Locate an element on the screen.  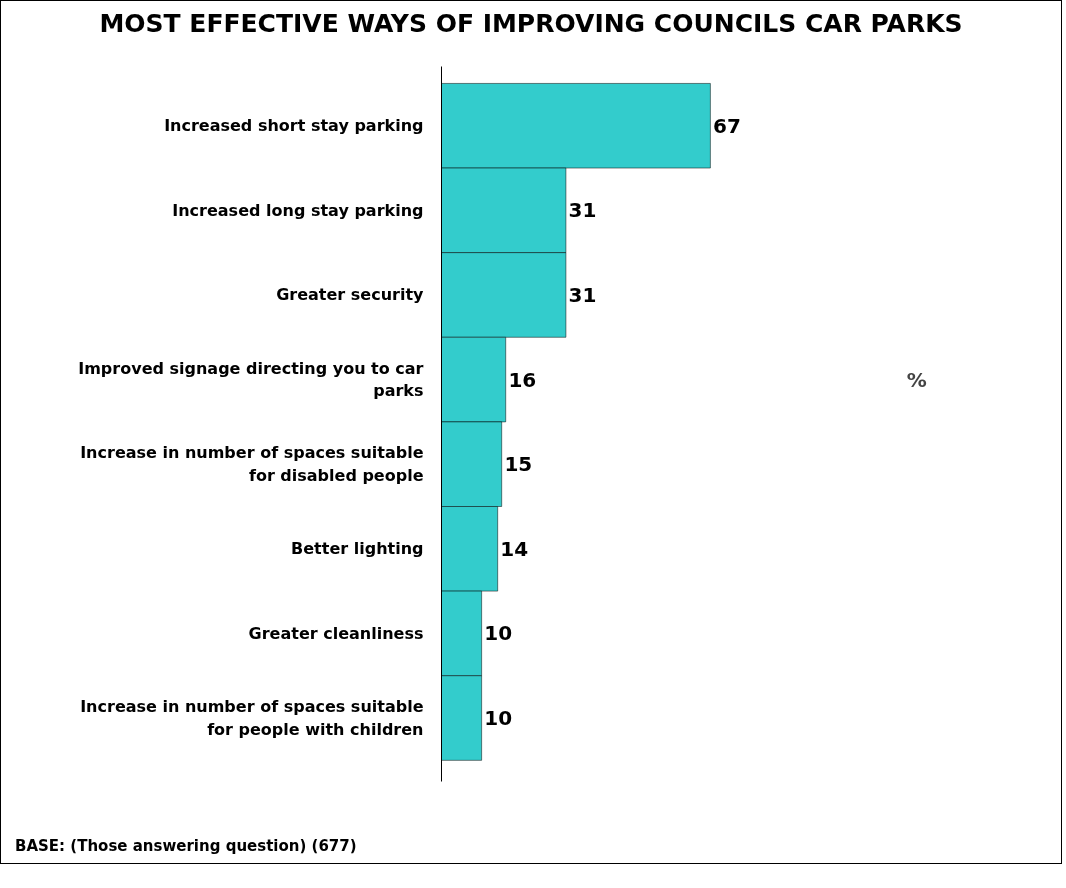
y-tick-label: Improved signage directing you to car parks is located at coordinates (251, 379).